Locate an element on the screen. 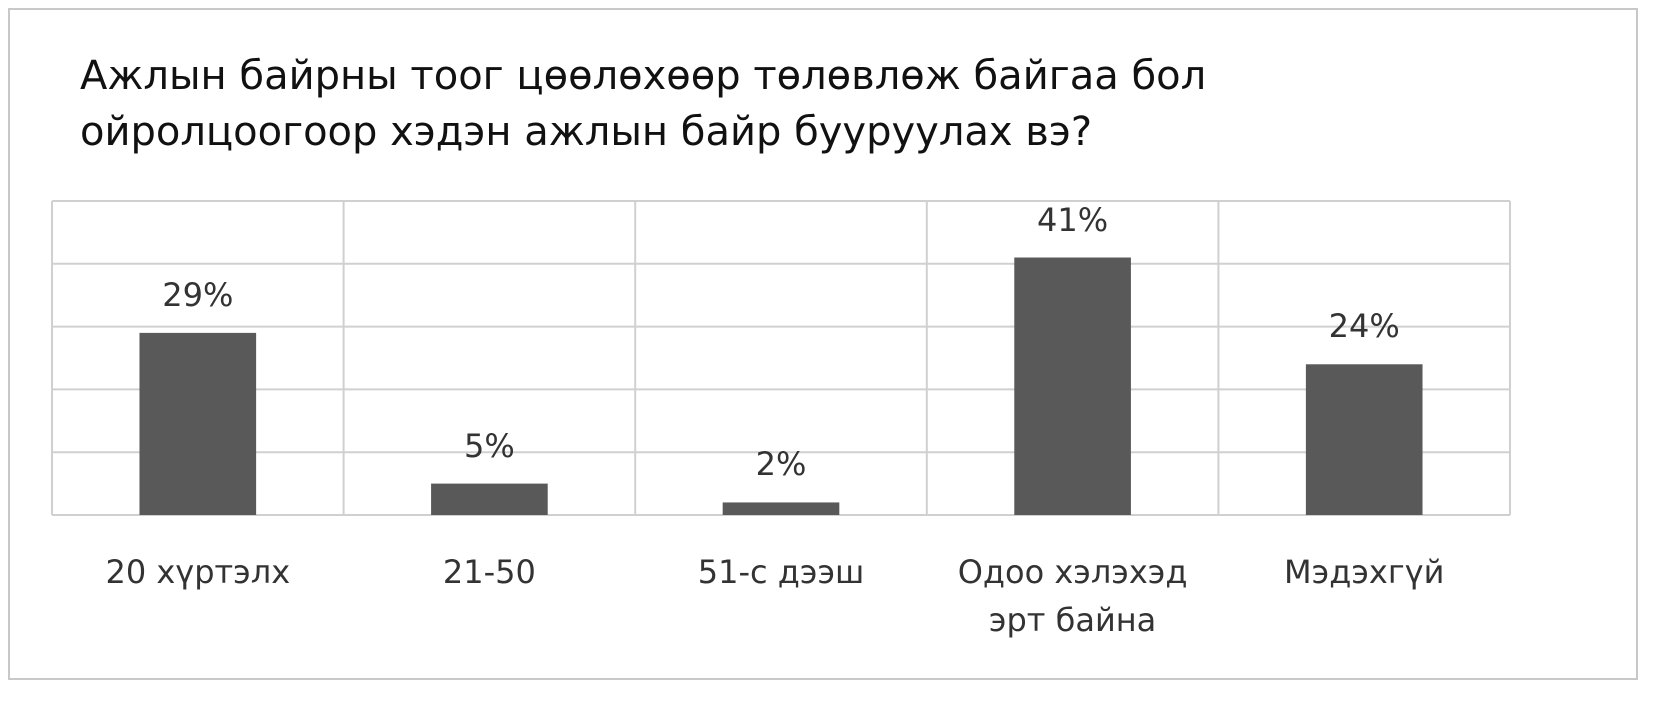 This screenshot has width=1654, height=726. data-label: 2% is located at coordinates (781, 464).